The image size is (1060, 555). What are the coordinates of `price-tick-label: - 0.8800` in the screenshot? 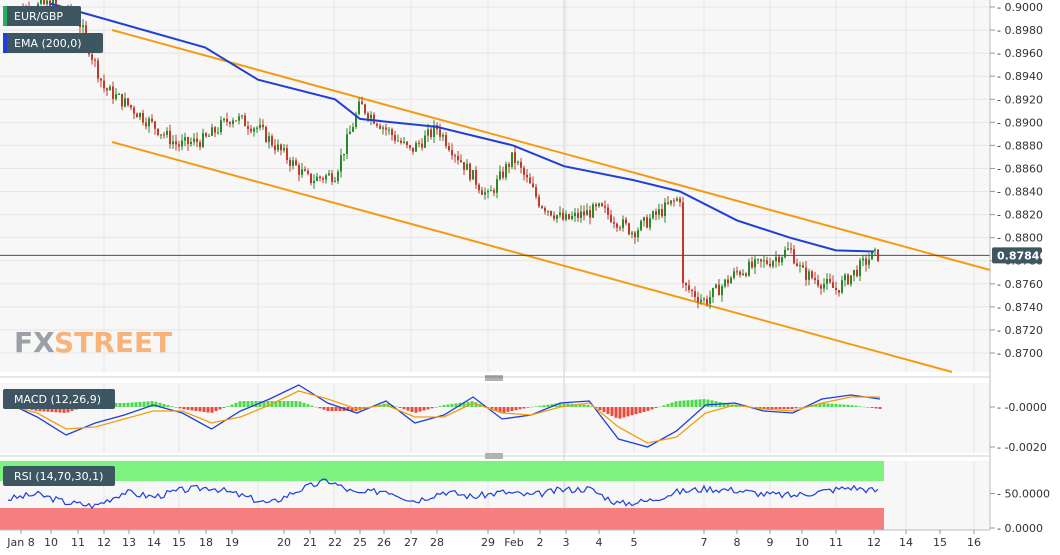 It's located at (1020, 238).